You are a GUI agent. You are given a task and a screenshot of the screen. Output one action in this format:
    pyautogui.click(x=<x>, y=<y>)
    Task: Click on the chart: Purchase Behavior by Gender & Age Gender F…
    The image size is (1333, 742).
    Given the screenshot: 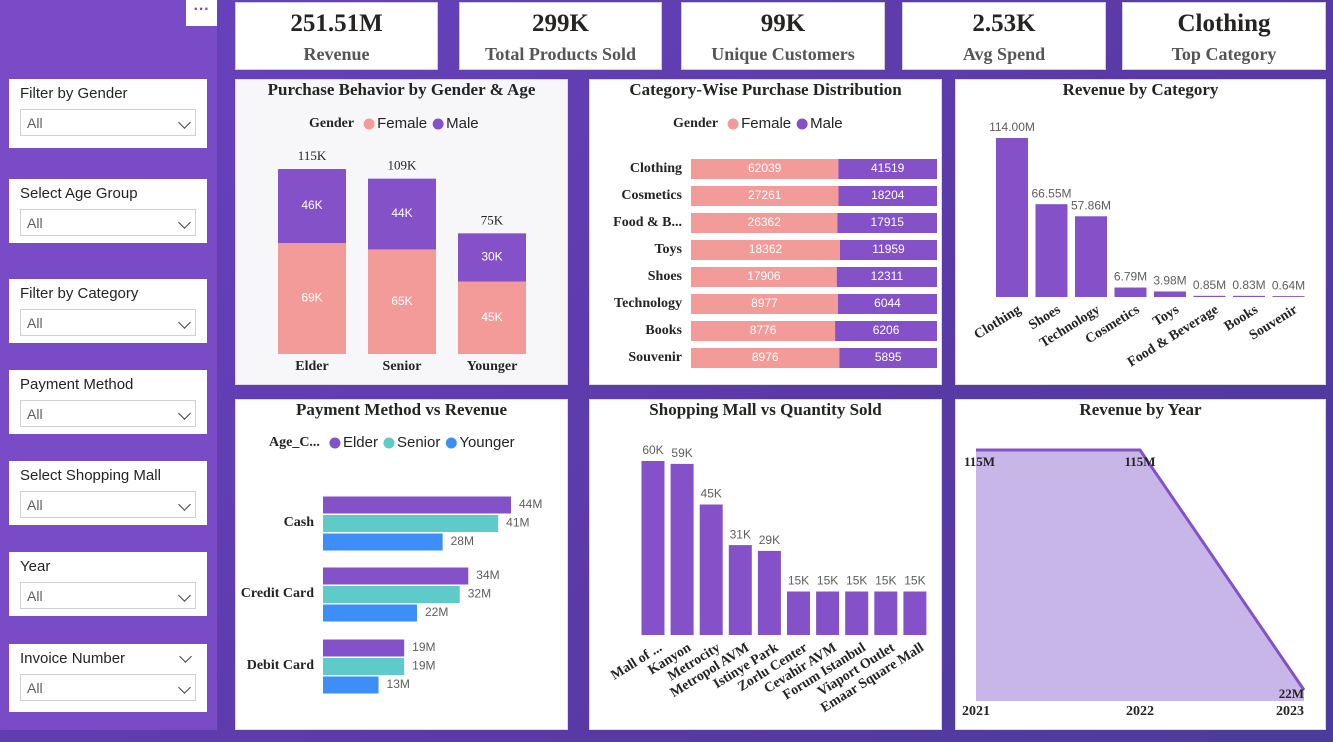 What is the action you would take?
    pyautogui.click(x=402, y=227)
    